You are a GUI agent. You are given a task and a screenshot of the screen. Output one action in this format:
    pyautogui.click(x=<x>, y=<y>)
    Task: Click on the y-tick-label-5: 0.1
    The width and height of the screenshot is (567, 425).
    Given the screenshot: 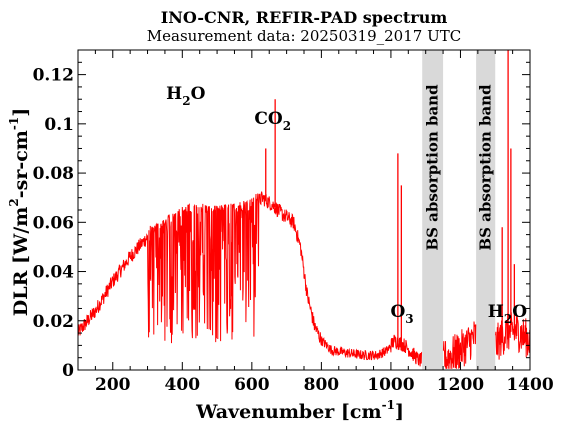 What is the action you would take?
    pyautogui.click(x=59, y=125)
    